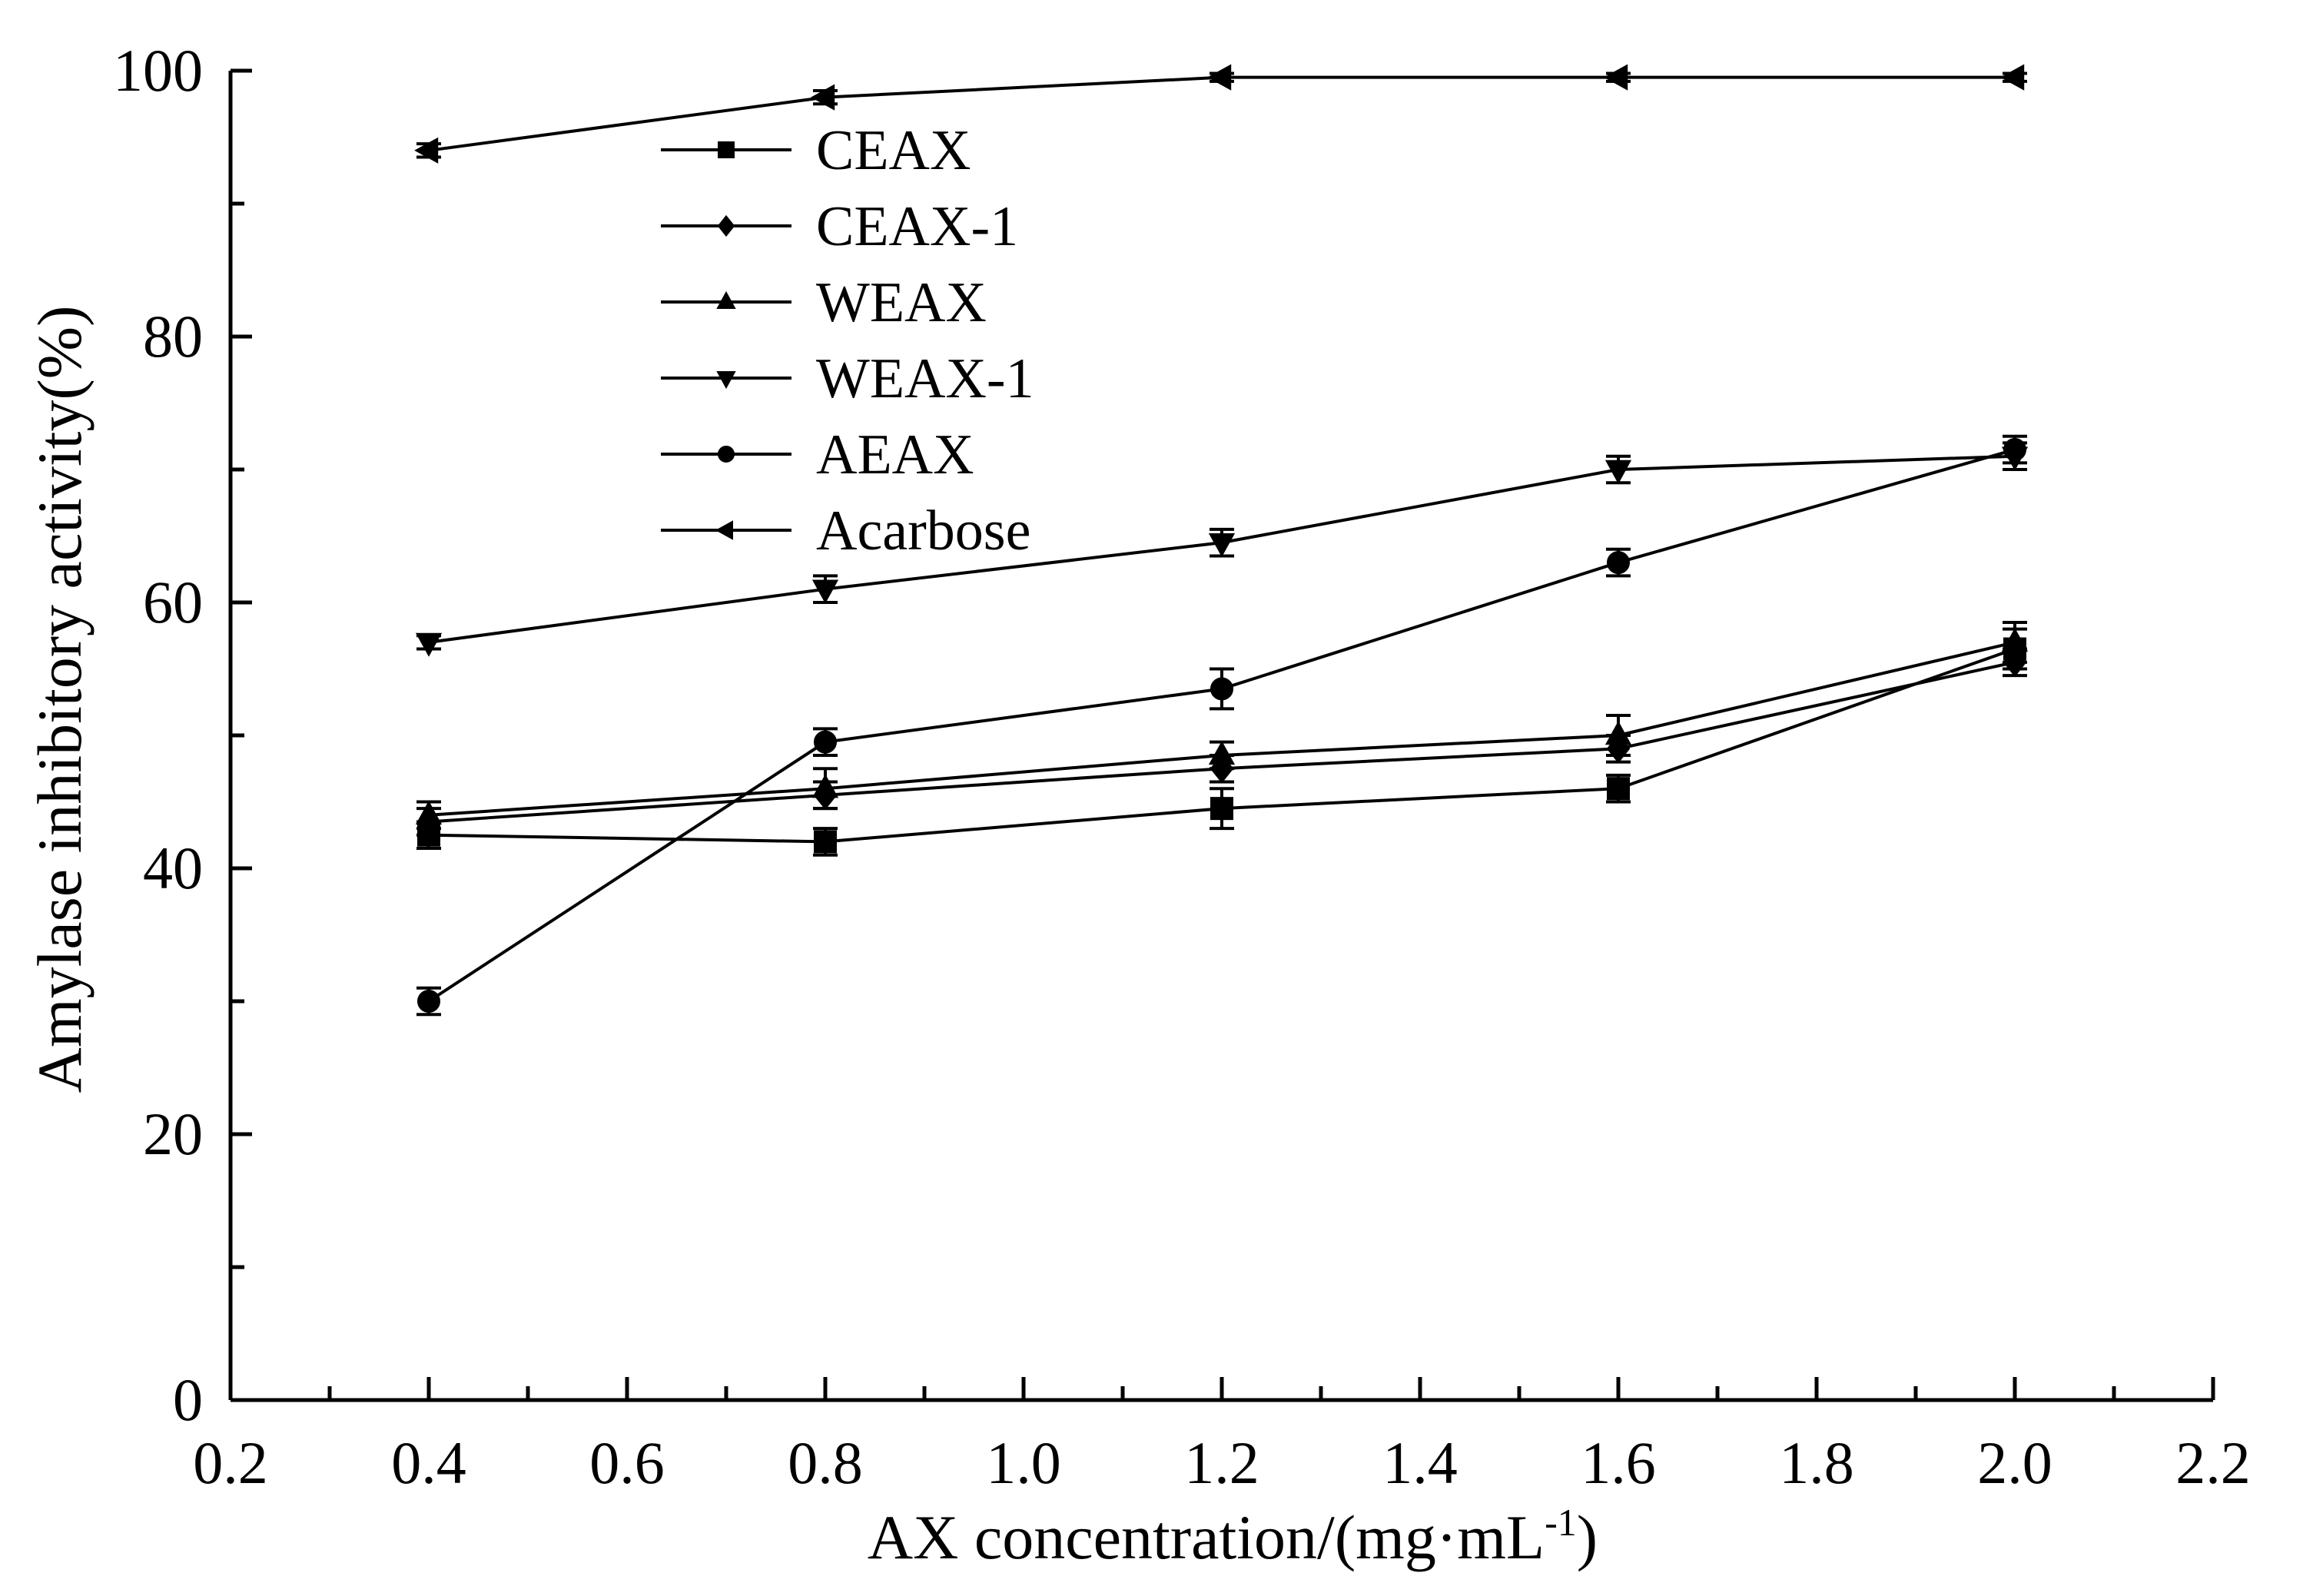 The image size is (2303, 1596). Describe the element at coordinates (2213, 1462) in the screenshot. I see `x-tick-label: 2.2` at that location.